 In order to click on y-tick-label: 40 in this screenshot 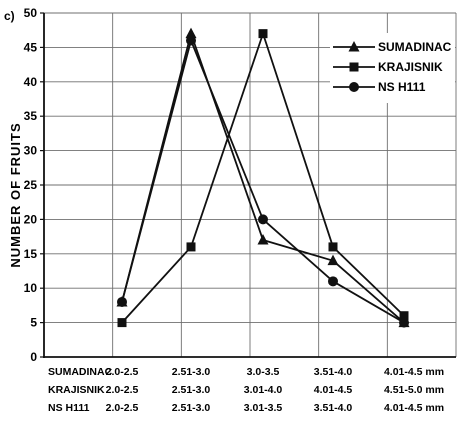, I will do `click(31, 82)`.